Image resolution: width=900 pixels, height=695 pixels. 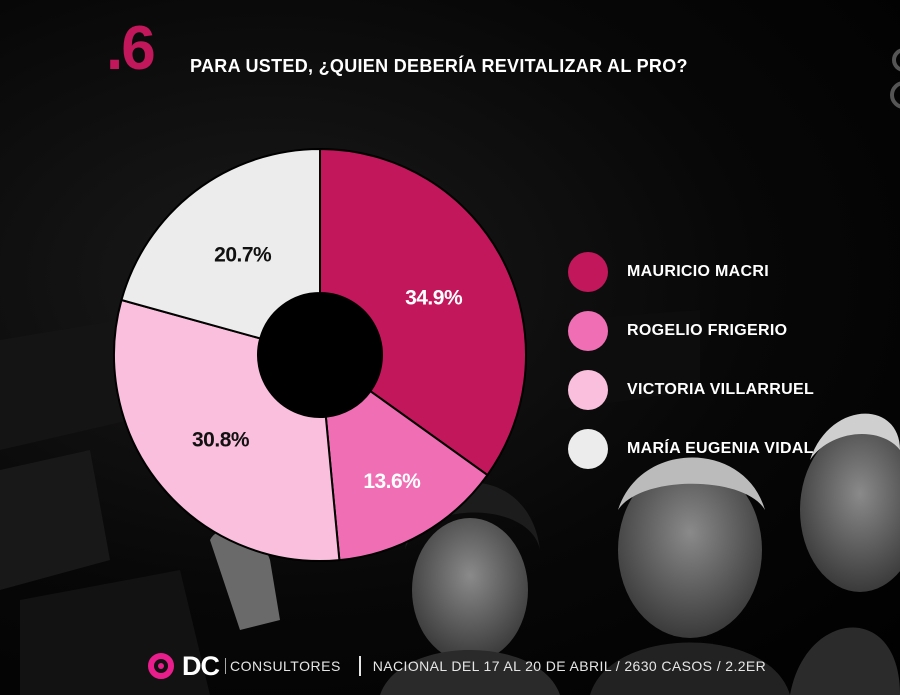 What do you see at coordinates (707, 330) in the screenshot?
I see `legend-label: ROGELIO FRIGERIO` at bounding box center [707, 330].